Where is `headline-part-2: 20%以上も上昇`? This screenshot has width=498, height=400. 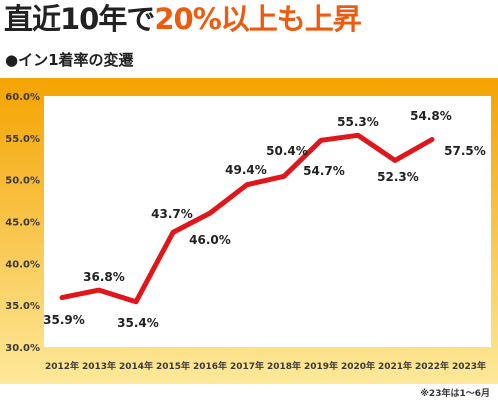 headline-part-2: 20%以上も上昇 is located at coordinates (257, 19).